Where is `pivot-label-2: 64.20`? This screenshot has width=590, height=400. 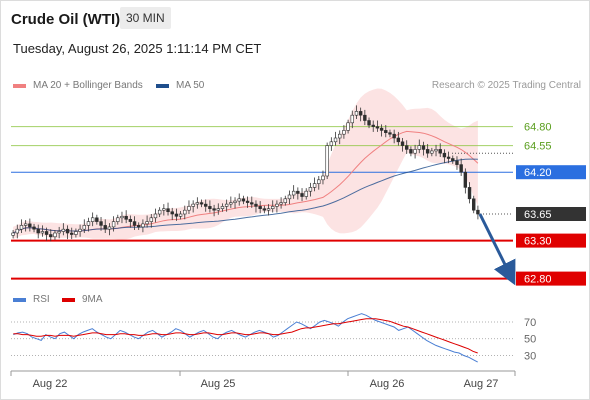 pivot-label-2: 64.20 is located at coordinates (538, 173).